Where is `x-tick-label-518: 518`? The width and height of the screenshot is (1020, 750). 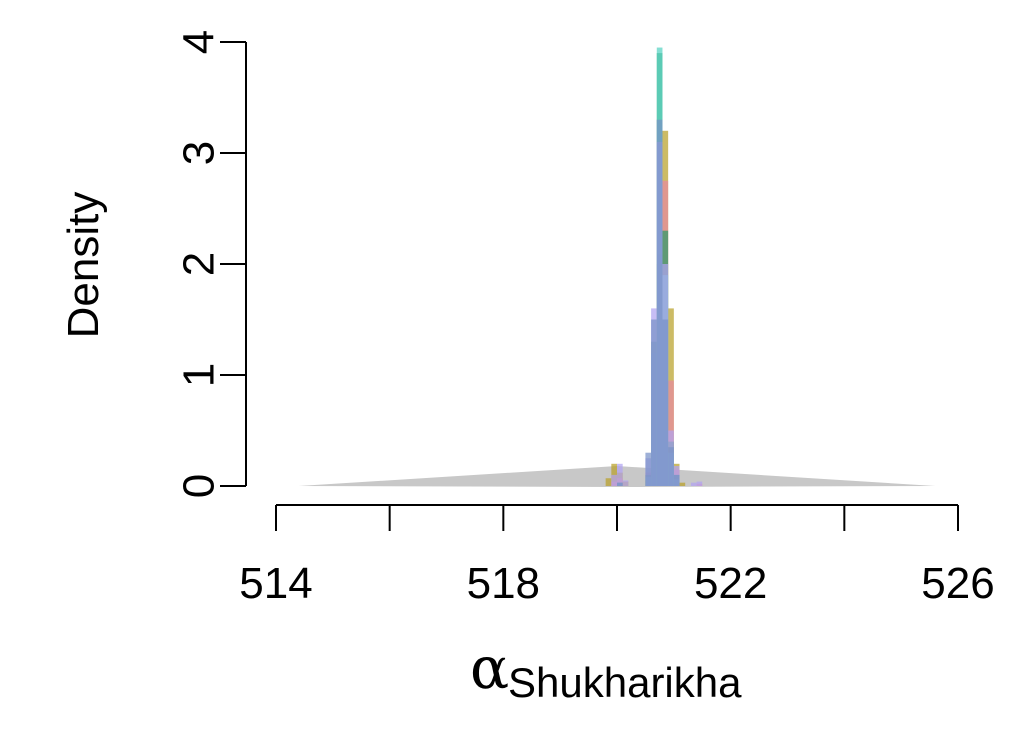
x-tick-label-518: 518 is located at coordinates (503, 583).